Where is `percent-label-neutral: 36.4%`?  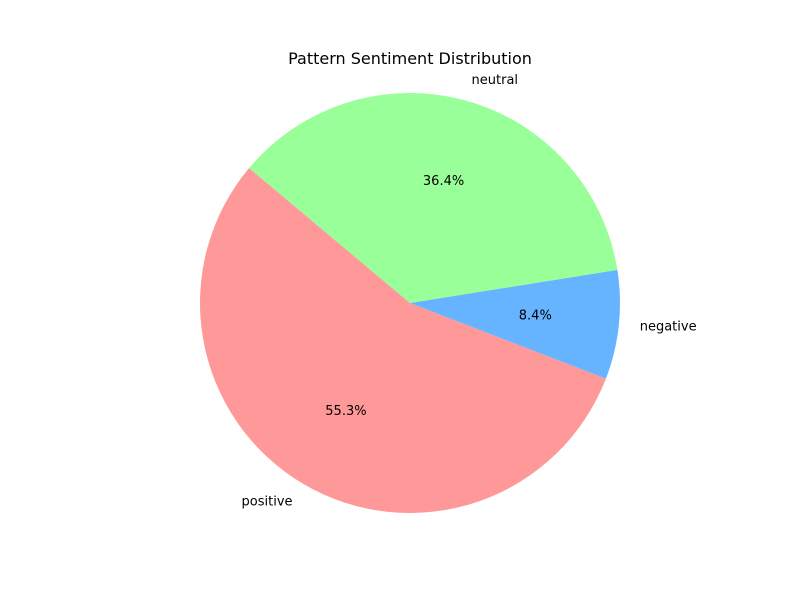 percent-label-neutral: 36.4% is located at coordinates (443, 181).